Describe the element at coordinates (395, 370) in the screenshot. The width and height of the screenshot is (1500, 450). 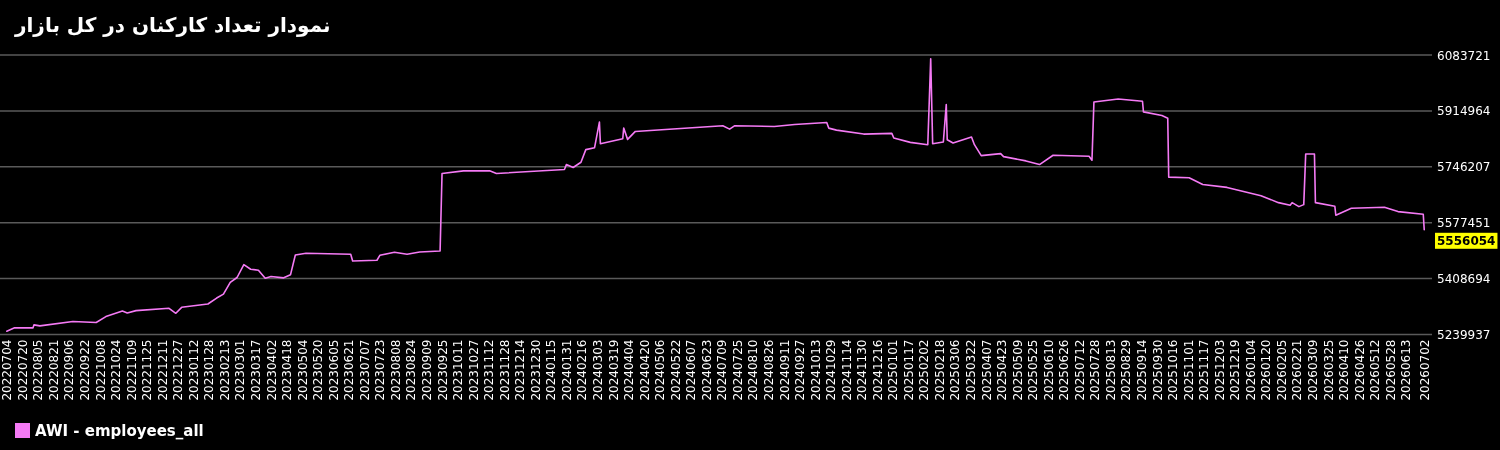
I see `x-tick-label: 20230808` at that location.